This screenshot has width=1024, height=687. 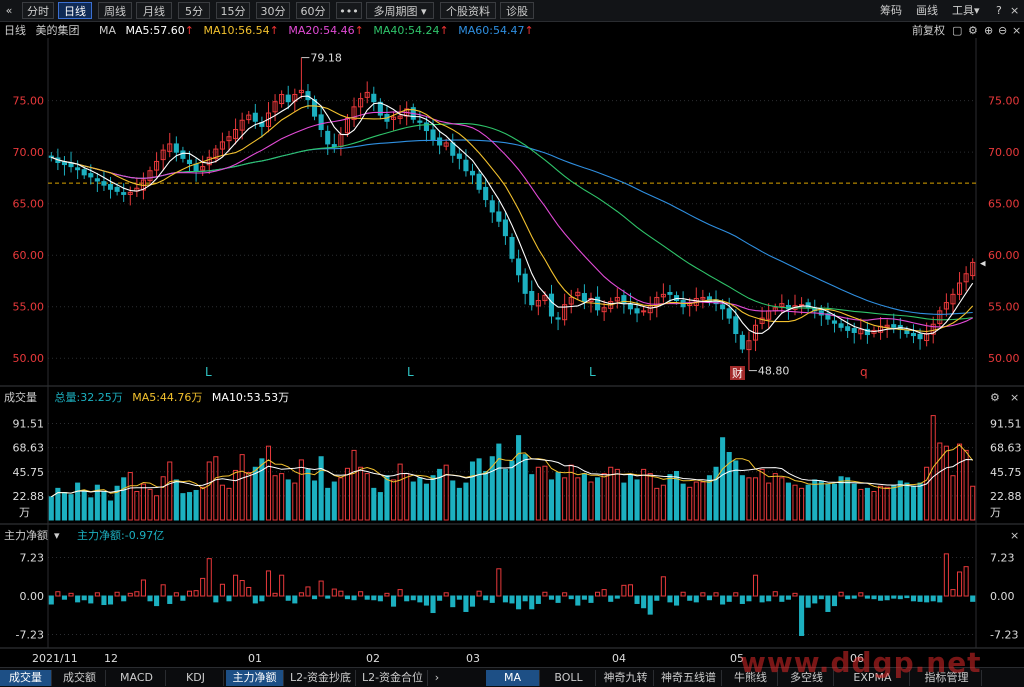 What do you see at coordinates (927, 10) in the screenshot?
I see `draw-line-button: 画线` at bounding box center [927, 10].